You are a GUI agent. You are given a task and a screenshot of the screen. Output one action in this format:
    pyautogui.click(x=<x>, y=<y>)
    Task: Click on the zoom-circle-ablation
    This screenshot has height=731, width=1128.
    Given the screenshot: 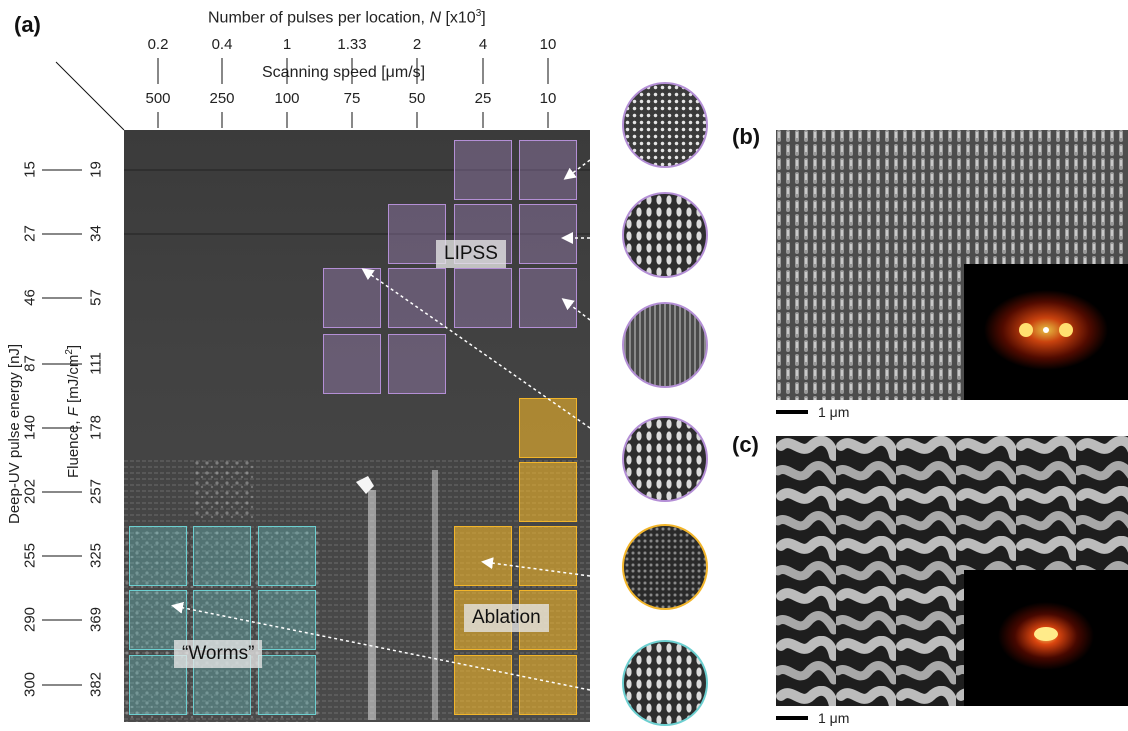 What is the action you would take?
    pyautogui.click(x=665, y=567)
    